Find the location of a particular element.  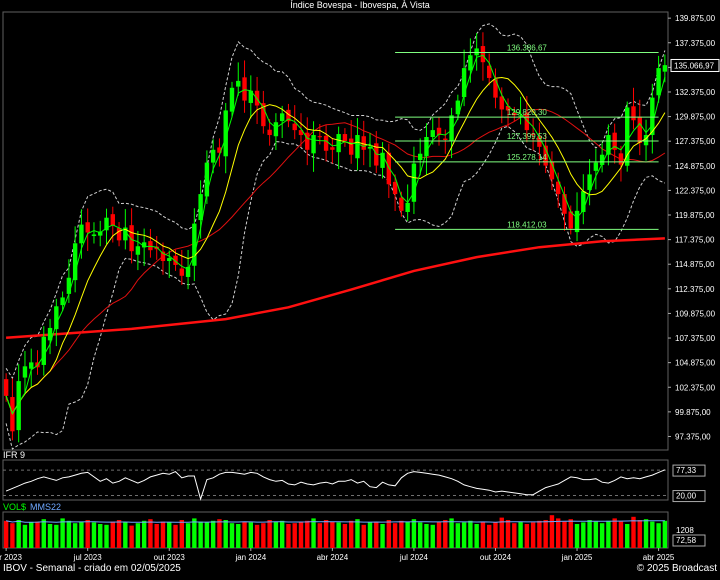

x-tick-label: jul 2024 is located at coordinates (414, 557).